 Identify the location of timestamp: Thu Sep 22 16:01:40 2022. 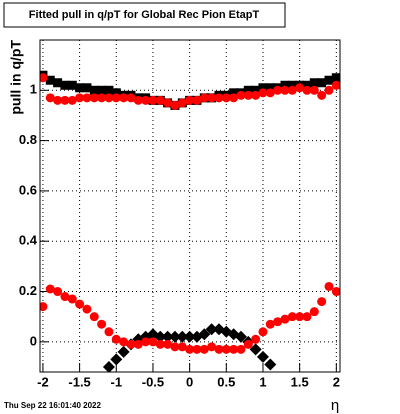
(52, 405).